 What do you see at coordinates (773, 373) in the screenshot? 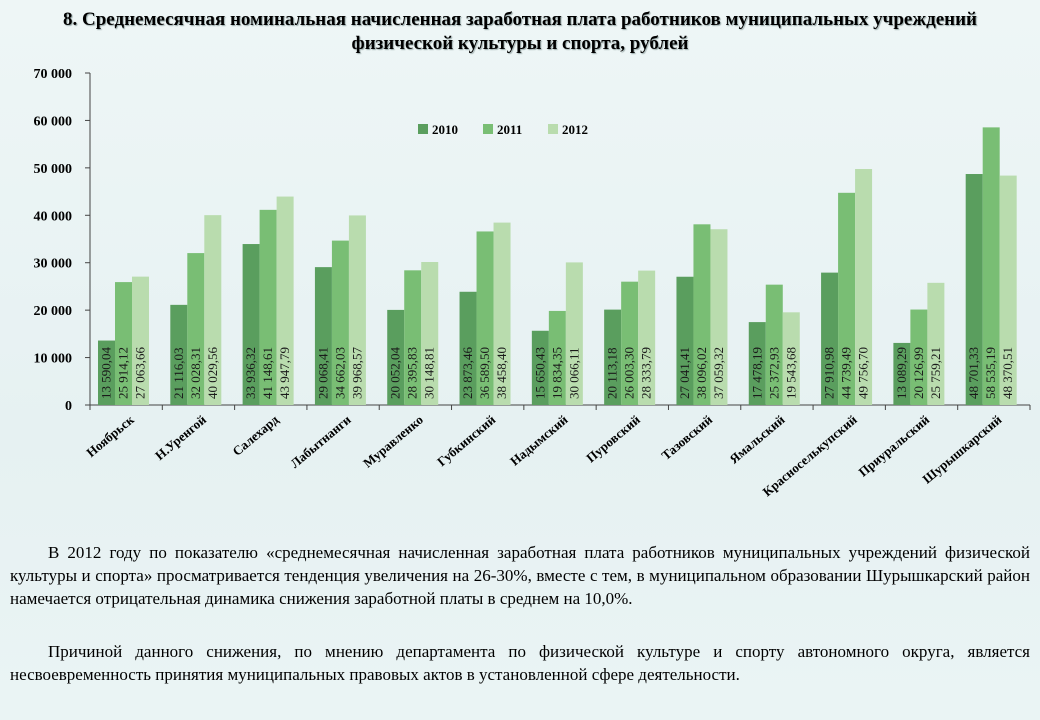
I see `data-label: 25 372,93` at bounding box center [773, 373].